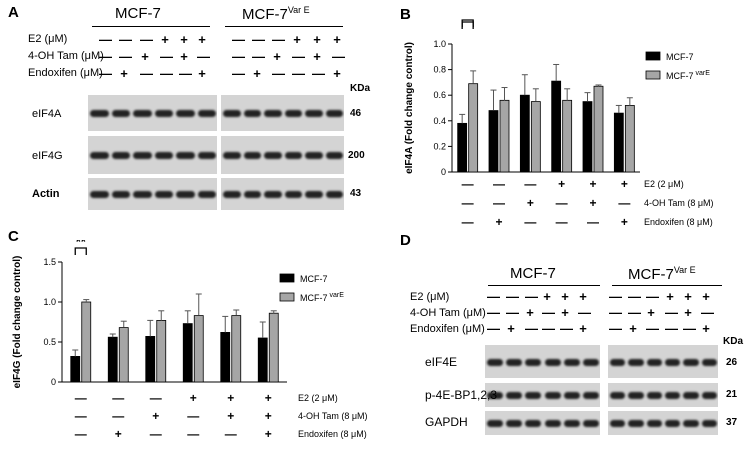 The image size is (748, 453). I want to click on panel-d-blot-eif4e-right, so click(663, 361).